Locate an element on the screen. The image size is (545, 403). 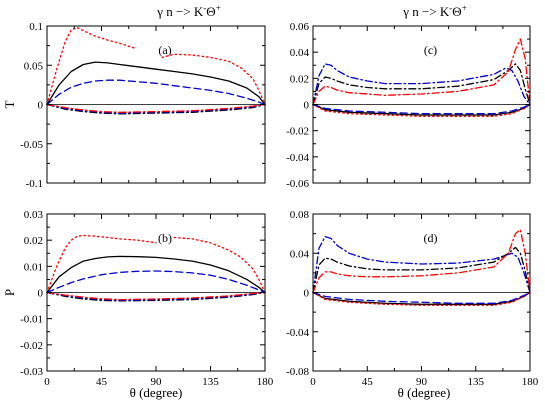
ytick-label: -0.01 is located at coordinates (31, 320).